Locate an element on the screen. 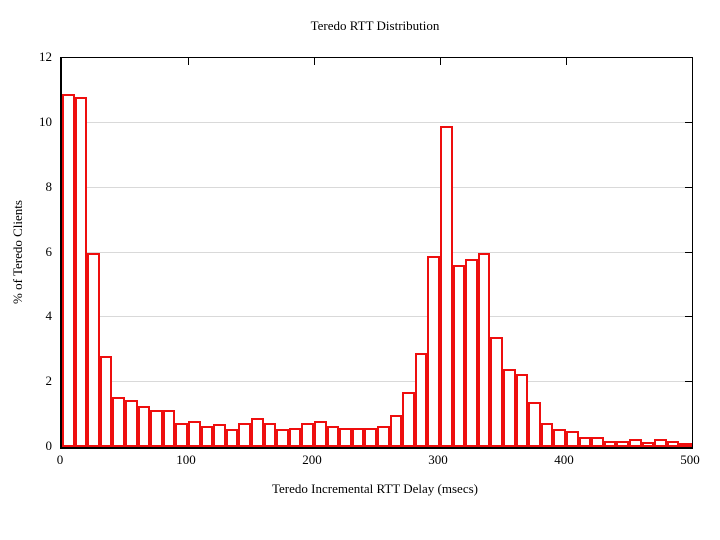  y-tick-label: 10 is located at coordinates (45, 121).